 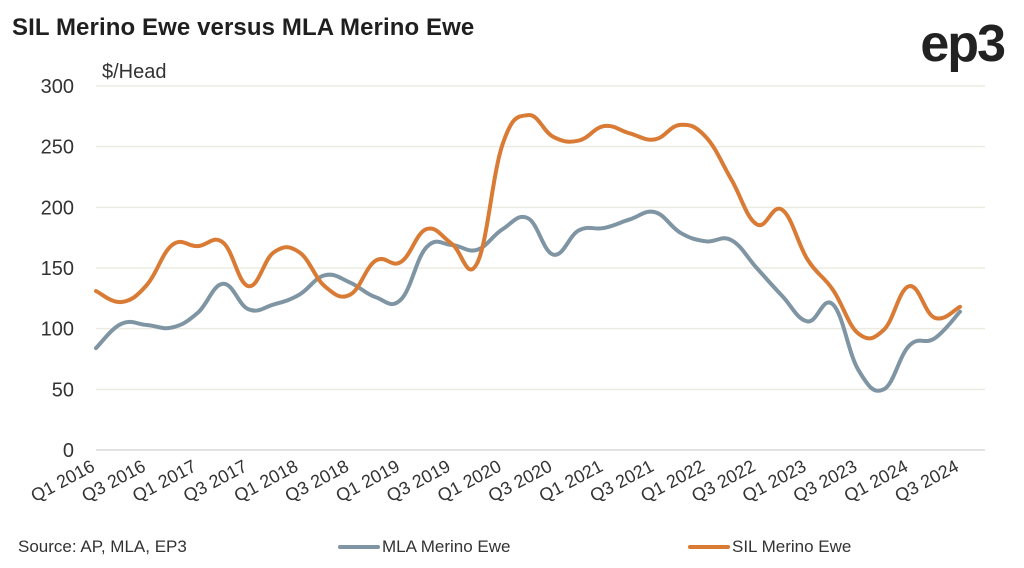 I want to click on legend-label-sil: SIL Merino Ewe, so click(x=792, y=546).